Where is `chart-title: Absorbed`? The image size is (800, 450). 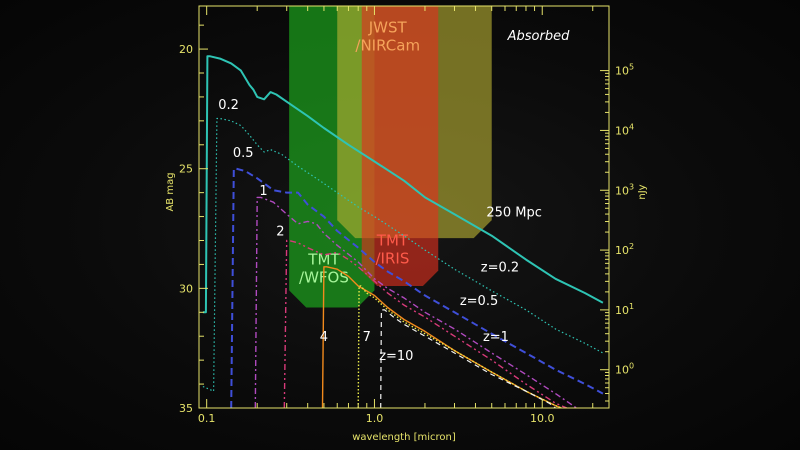
chart-title: Absorbed is located at coordinates (538, 36).